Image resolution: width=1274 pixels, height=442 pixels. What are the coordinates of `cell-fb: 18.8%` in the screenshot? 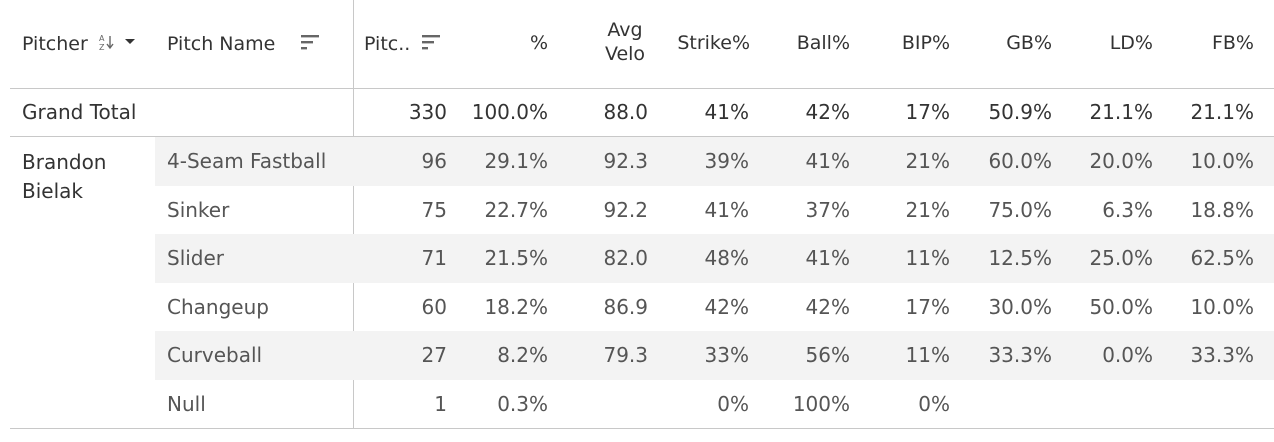 It's located at (1222, 209).